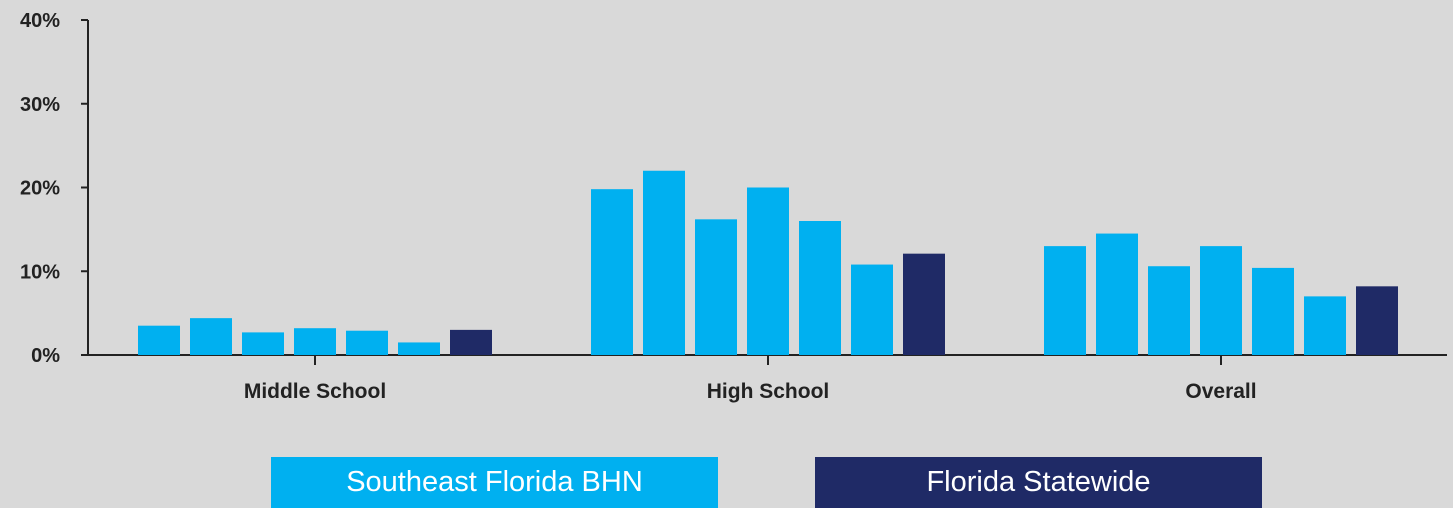 The image size is (1453, 508). I want to click on legend-item-southeast-florida-bhn: Southeast Florida BHN, so click(494, 482).